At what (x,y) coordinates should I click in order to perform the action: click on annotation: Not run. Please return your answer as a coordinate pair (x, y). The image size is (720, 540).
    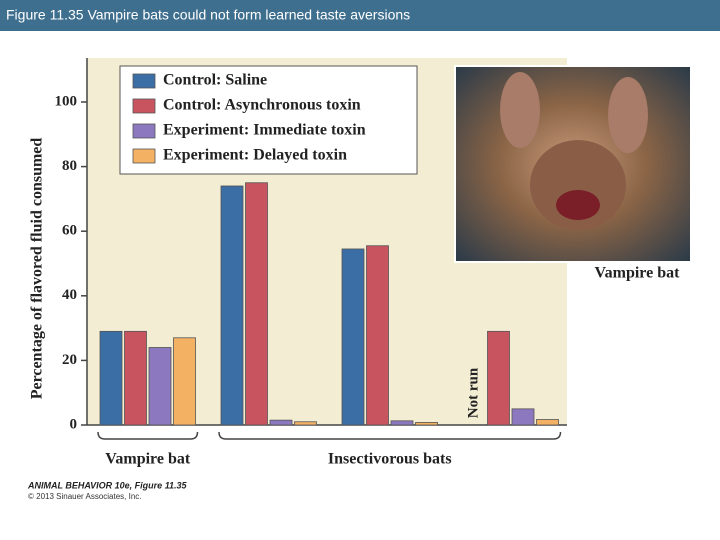
    Looking at the image, I should click on (473, 392).